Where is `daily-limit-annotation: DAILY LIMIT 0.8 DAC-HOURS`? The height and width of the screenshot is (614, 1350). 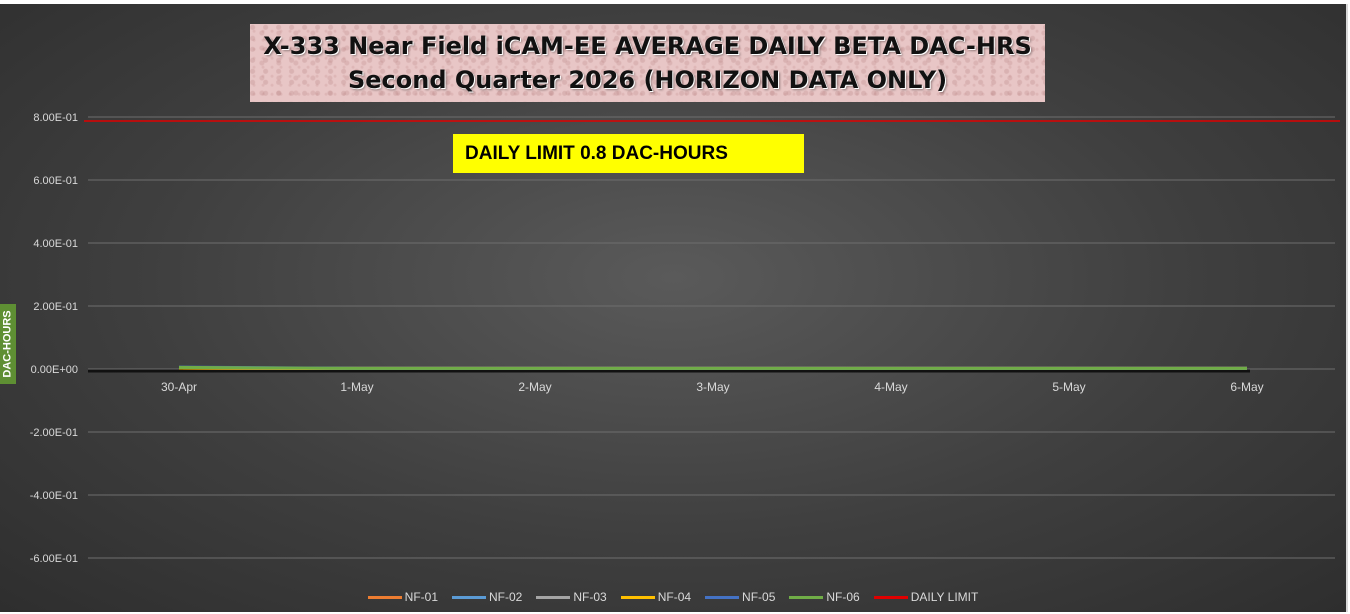
daily-limit-annotation: DAILY LIMIT 0.8 DAC-HOURS is located at coordinates (628, 153).